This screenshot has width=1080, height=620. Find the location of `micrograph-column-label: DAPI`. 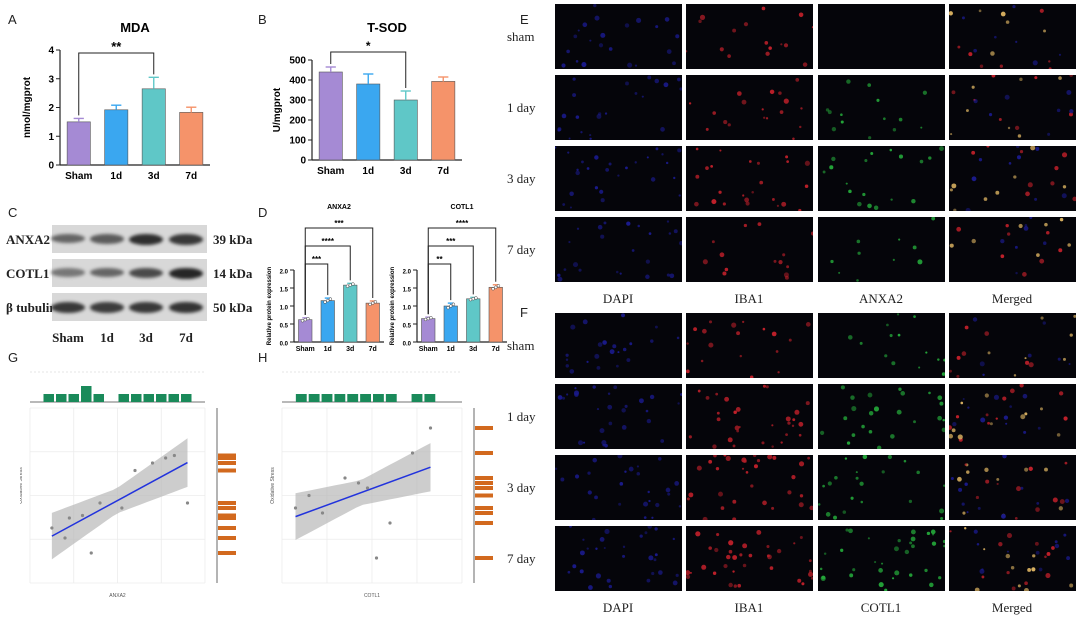

micrograph-column-label: DAPI is located at coordinates (618, 298).